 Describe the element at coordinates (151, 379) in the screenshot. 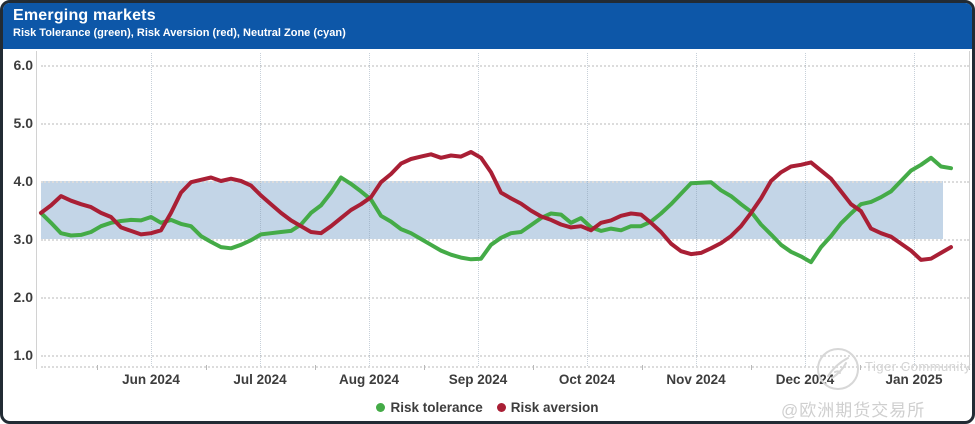

I see `x-axis-label: Jun 2024` at that location.